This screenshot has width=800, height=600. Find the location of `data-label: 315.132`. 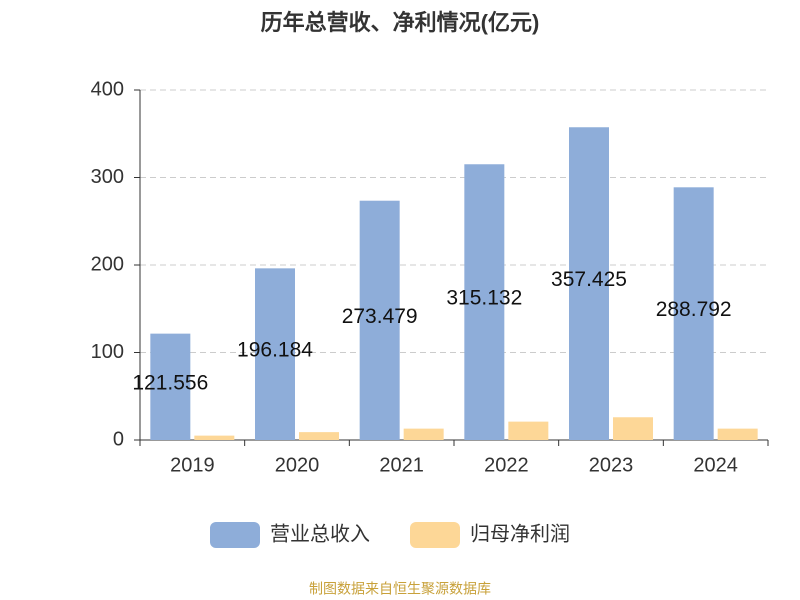

data-label: 315.132 is located at coordinates (484, 298).